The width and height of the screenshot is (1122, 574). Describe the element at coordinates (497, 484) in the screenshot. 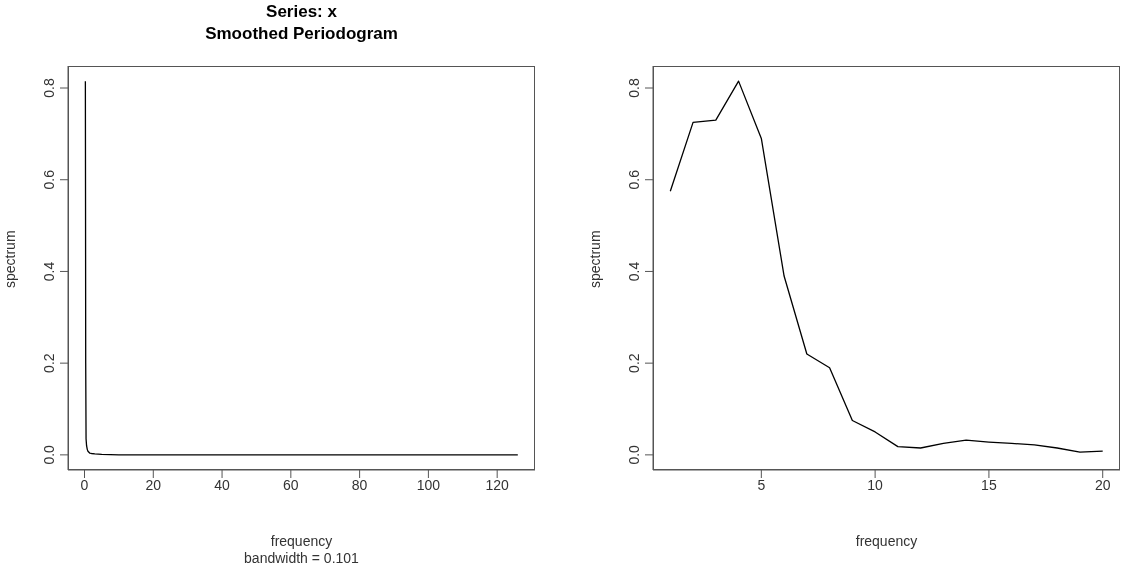

I see `x-tick-label: 120` at that location.